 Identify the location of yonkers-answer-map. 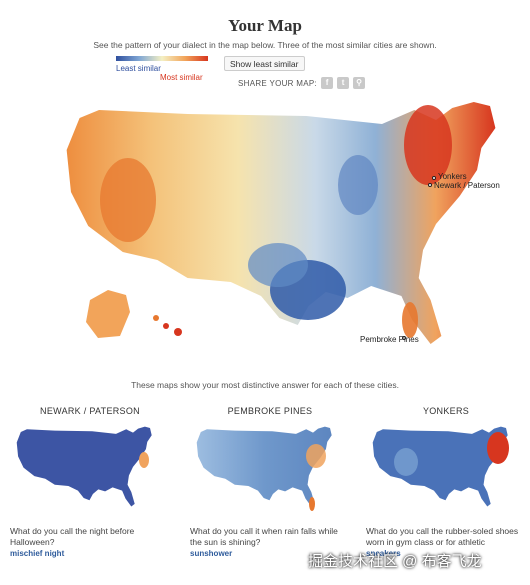
(446, 468).